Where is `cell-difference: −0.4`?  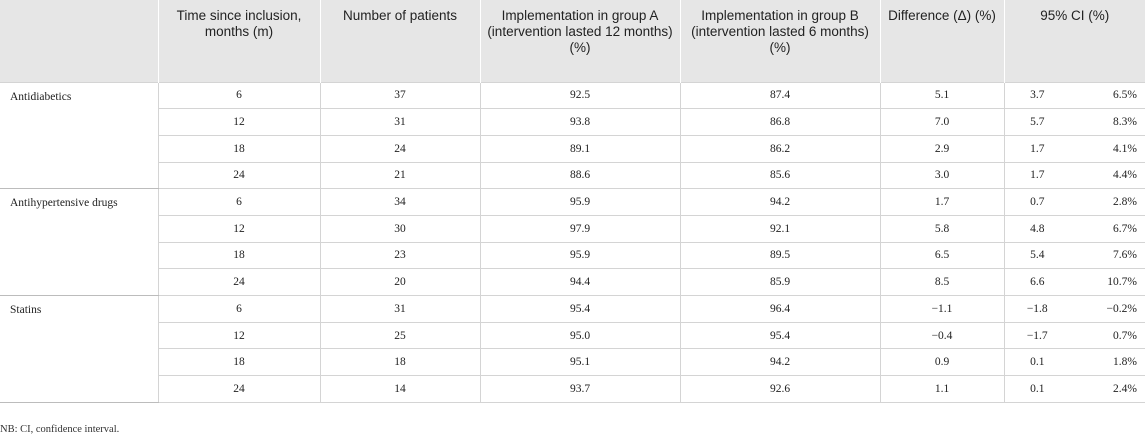 cell-difference: −0.4 is located at coordinates (941, 336).